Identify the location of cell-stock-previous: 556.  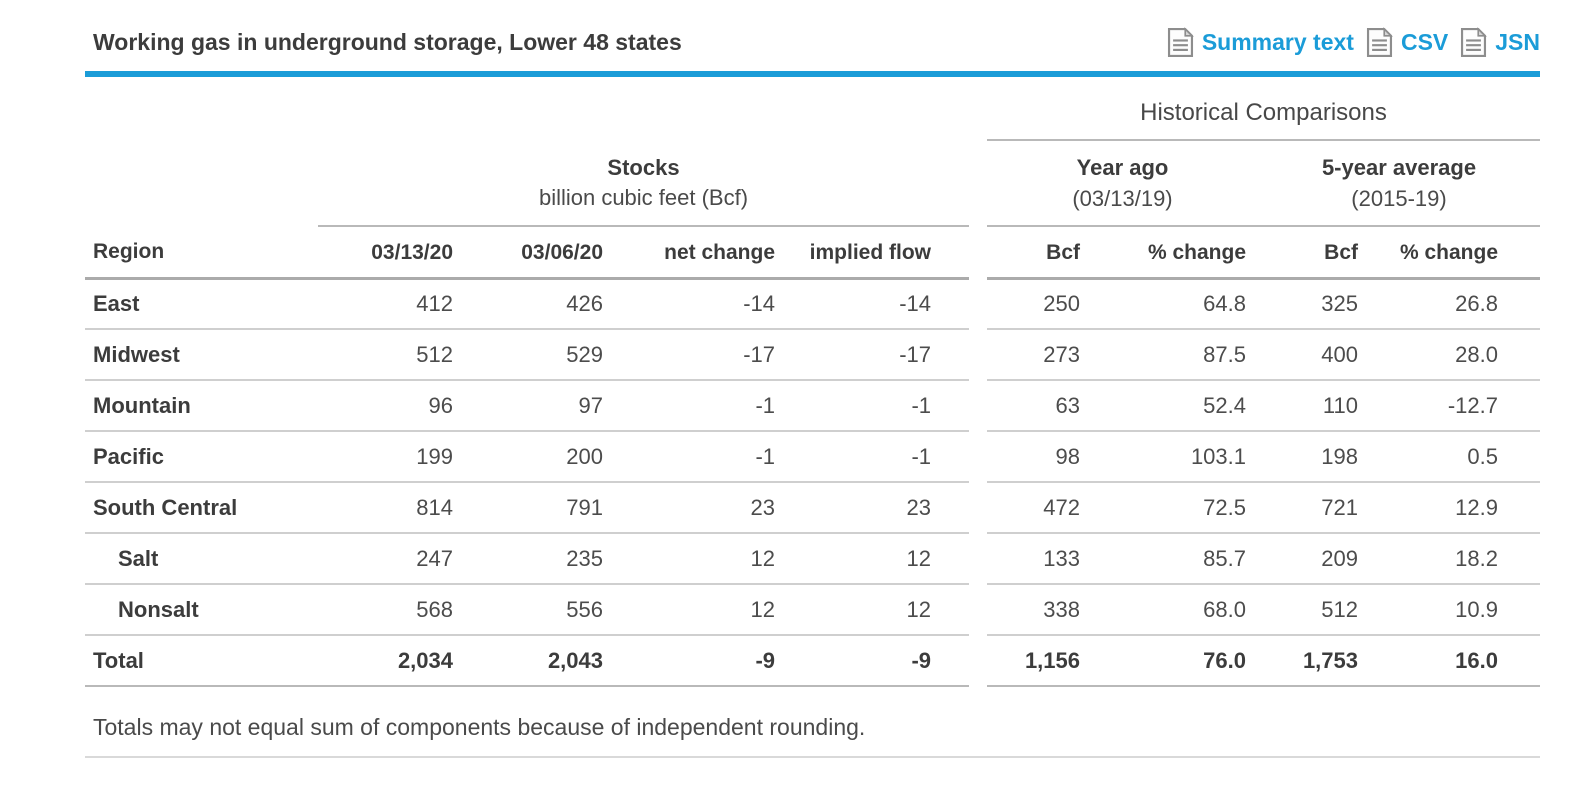
(540, 610).